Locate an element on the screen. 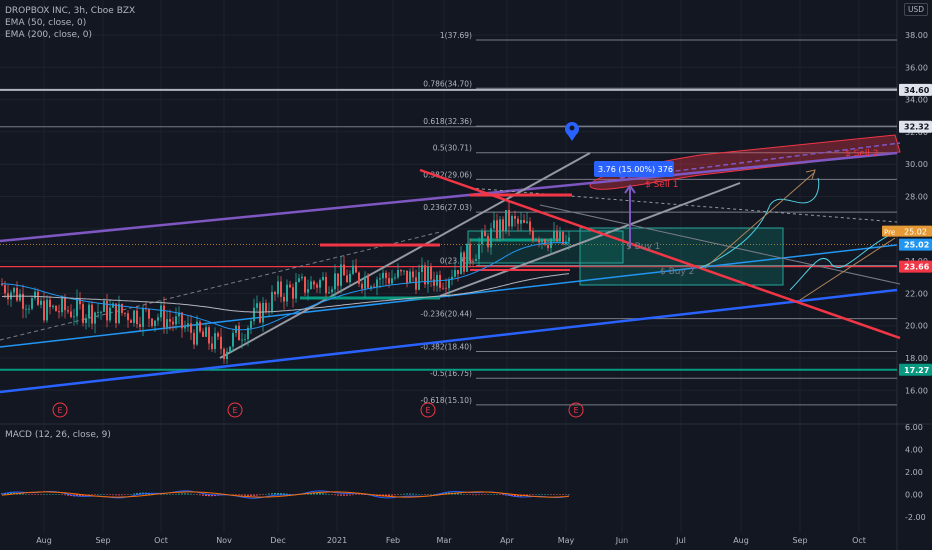  macd-tick-3: 0.00 is located at coordinates (914, 495).